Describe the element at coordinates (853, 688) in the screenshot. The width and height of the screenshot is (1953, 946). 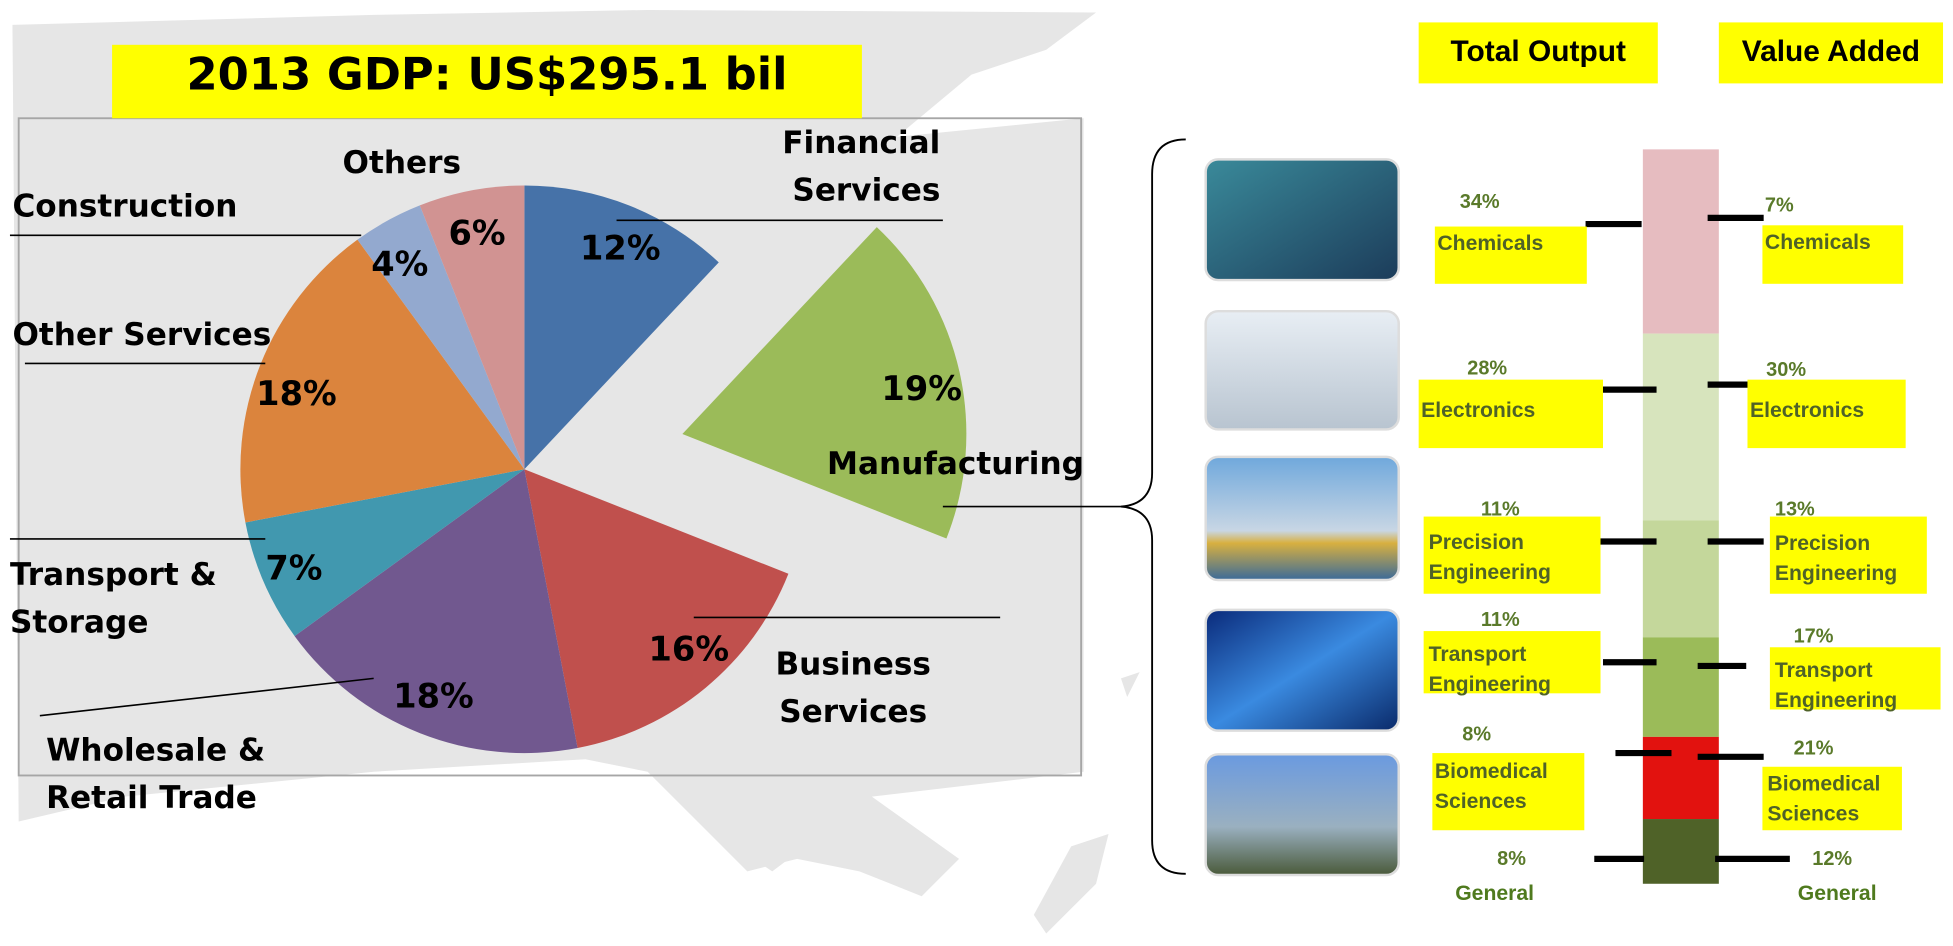
I see `category-label: Business Services` at that location.